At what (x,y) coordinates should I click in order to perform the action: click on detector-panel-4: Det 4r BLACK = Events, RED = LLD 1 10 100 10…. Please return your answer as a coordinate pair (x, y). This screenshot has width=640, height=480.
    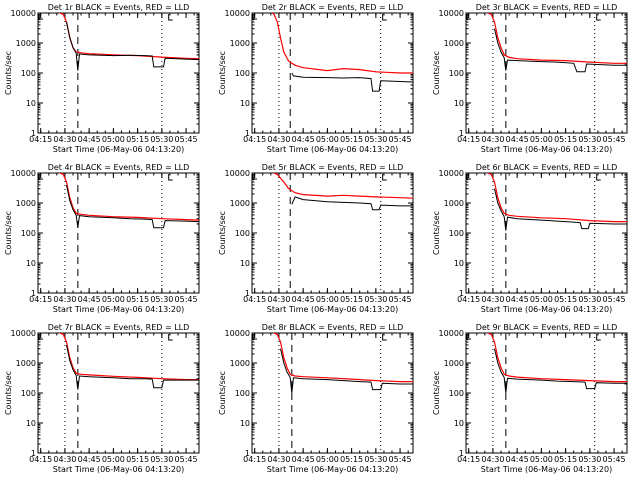
    Looking at the image, I should click on (102, 238).